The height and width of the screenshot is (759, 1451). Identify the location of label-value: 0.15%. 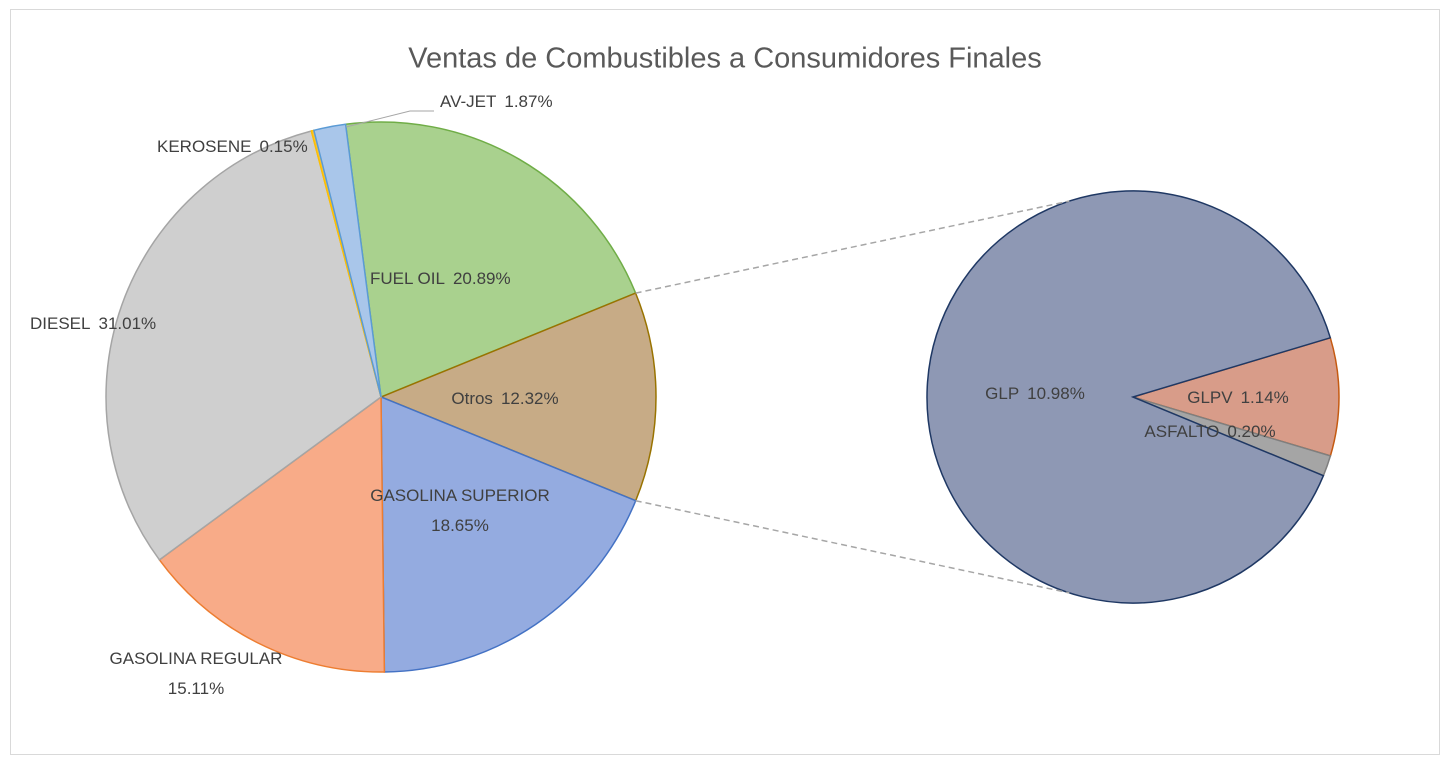
(283, 146).